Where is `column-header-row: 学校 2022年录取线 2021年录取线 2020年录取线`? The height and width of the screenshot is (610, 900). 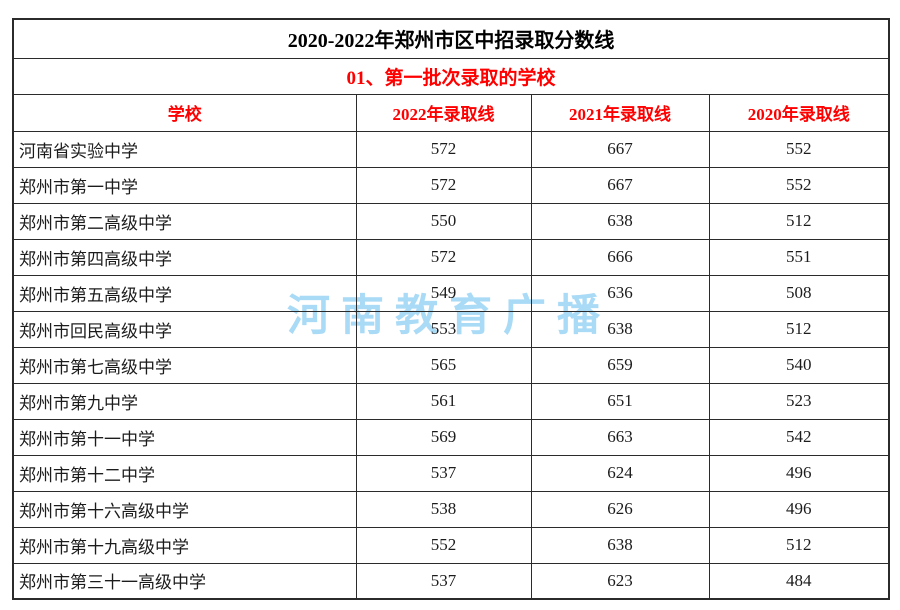
column-header-row: 学校 2022年录取线 2021年录取线 2020年录取线 is located at coordinates (451, 112).